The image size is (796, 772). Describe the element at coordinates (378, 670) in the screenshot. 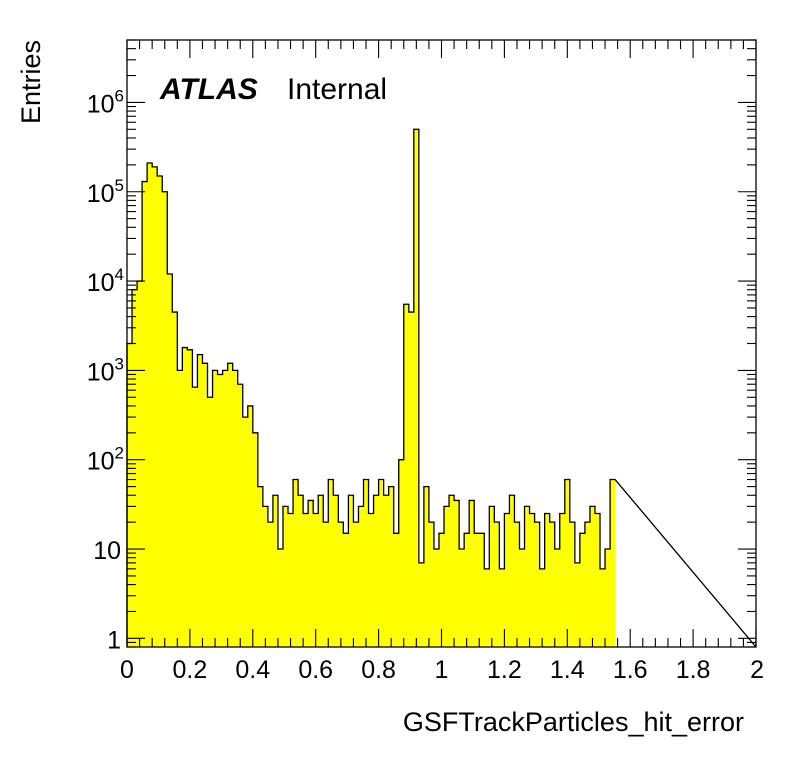

I see `x-tick-label: 0.8` at that location.